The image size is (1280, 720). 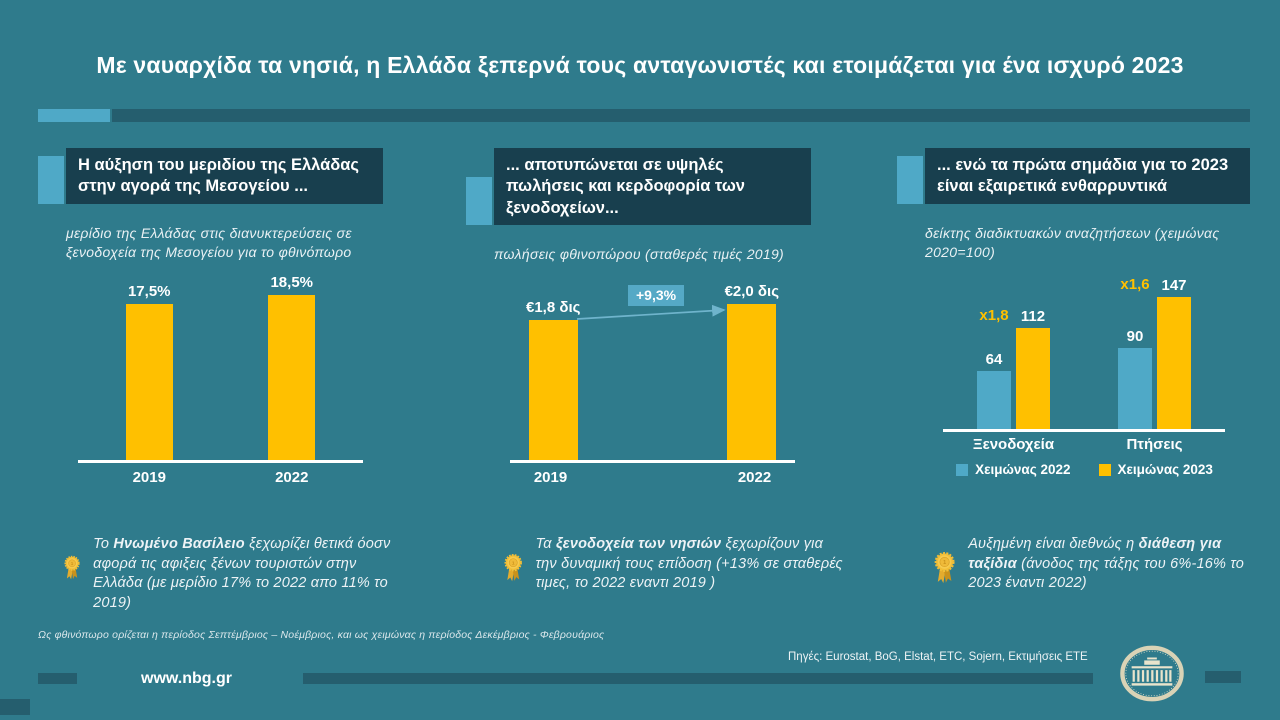 I want to click on footer-bar-long, so click(x=698, y=678).